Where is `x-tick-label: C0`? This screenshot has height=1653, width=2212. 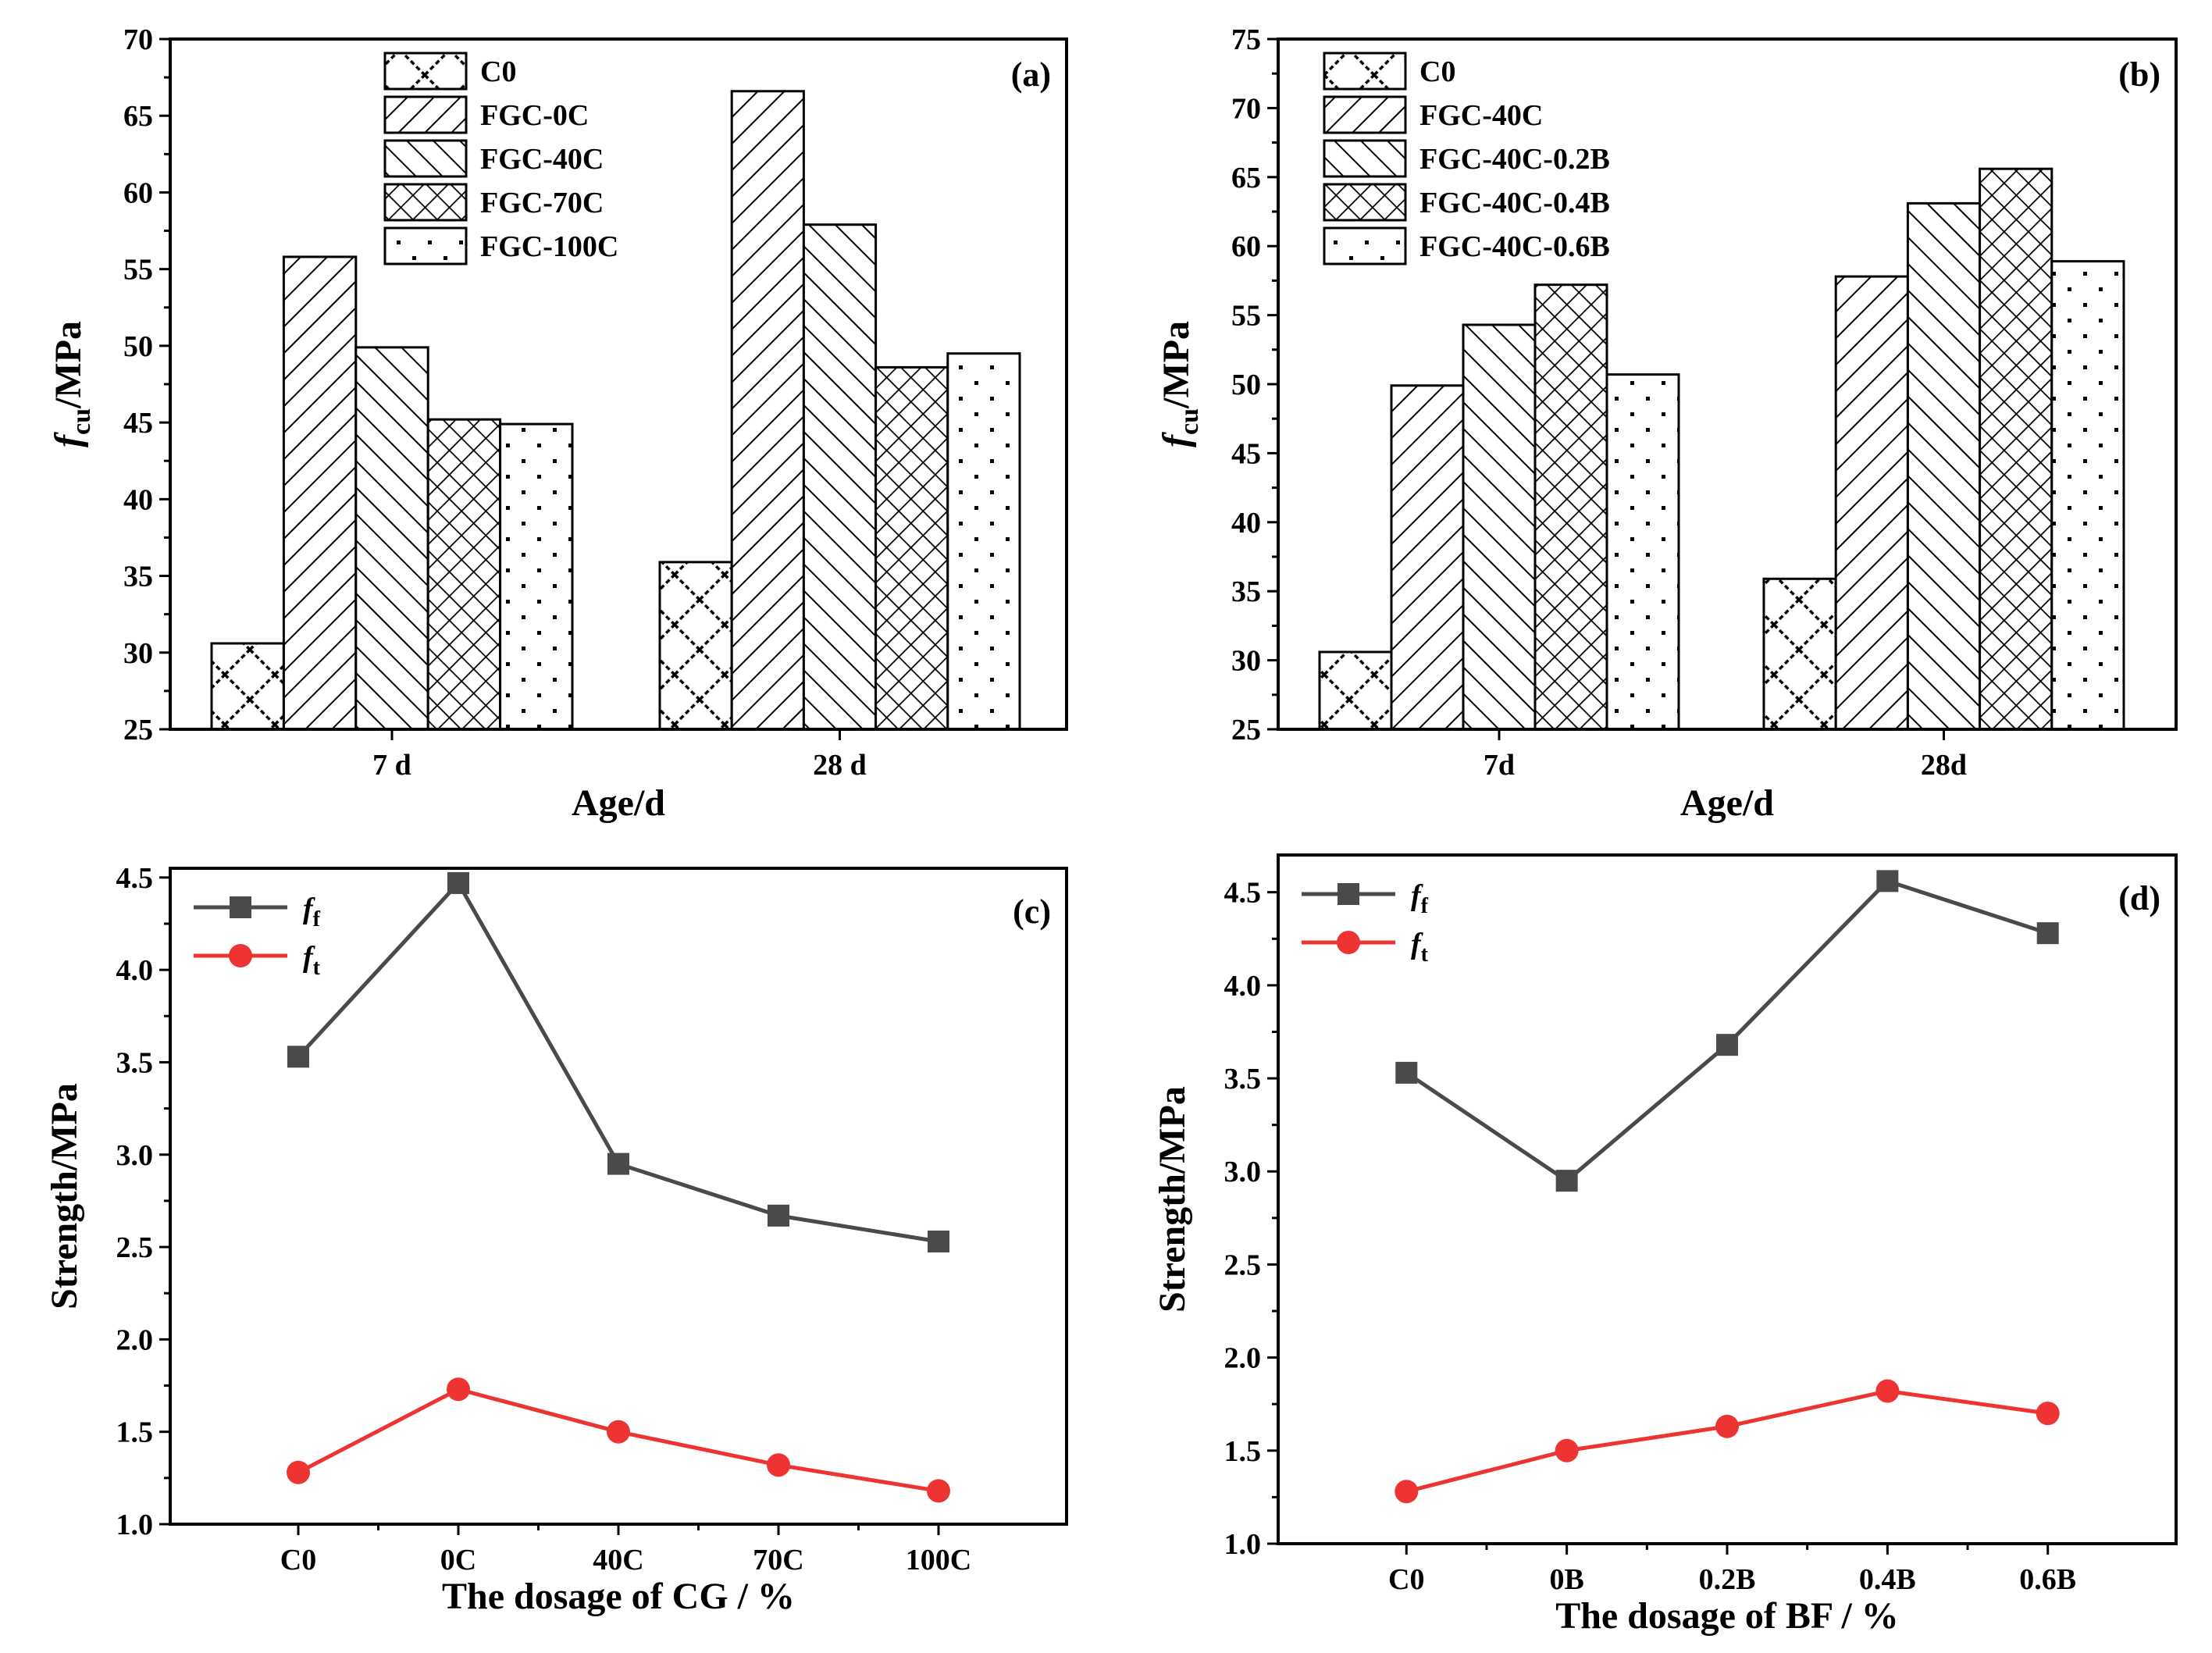
x-tick-label: C0 is located at coordinates (1406, 1579).